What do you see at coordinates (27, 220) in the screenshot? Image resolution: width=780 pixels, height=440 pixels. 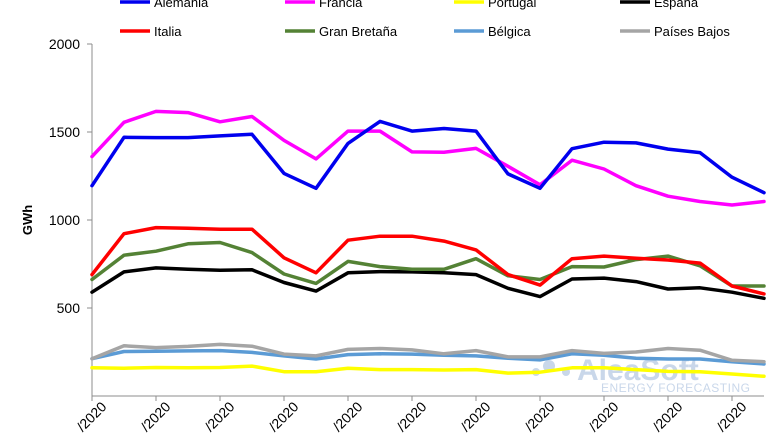 I see `y-axis-title: GWh` at bounding box center [27, 220].